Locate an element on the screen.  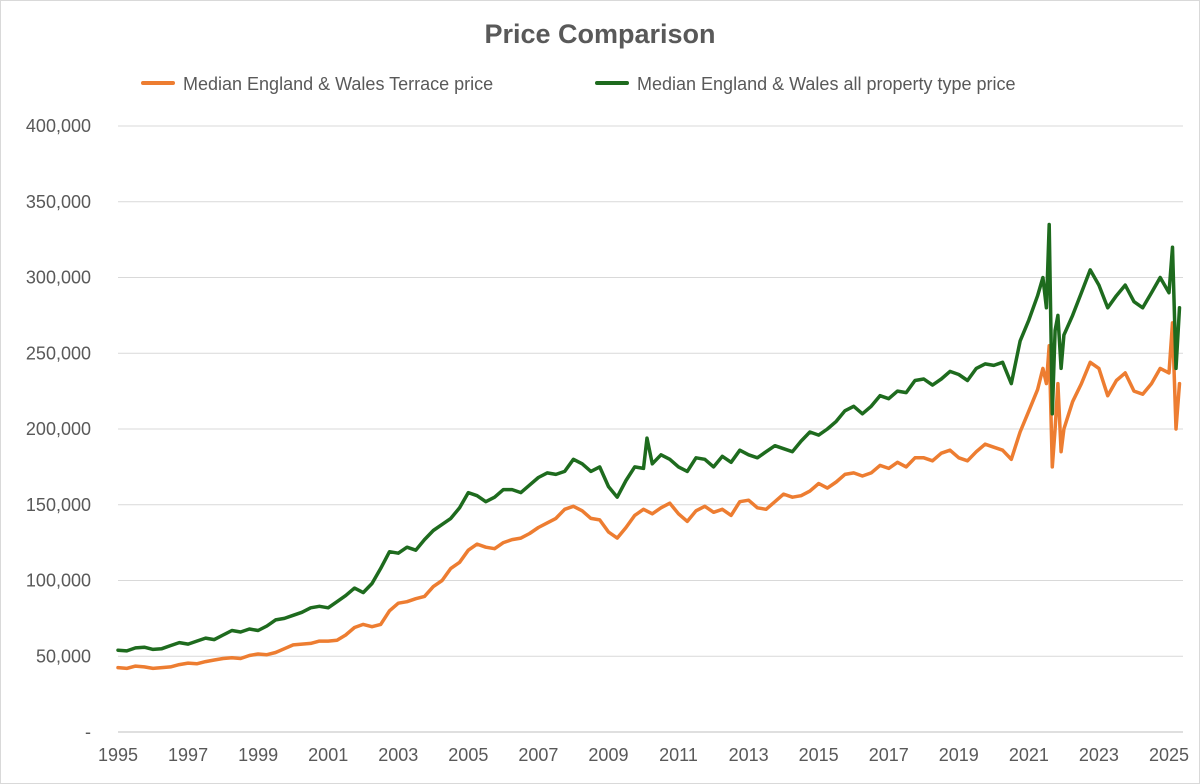
legend-label-terrace: Median England & Wales Terrace price is located at coordinates (338, 84).